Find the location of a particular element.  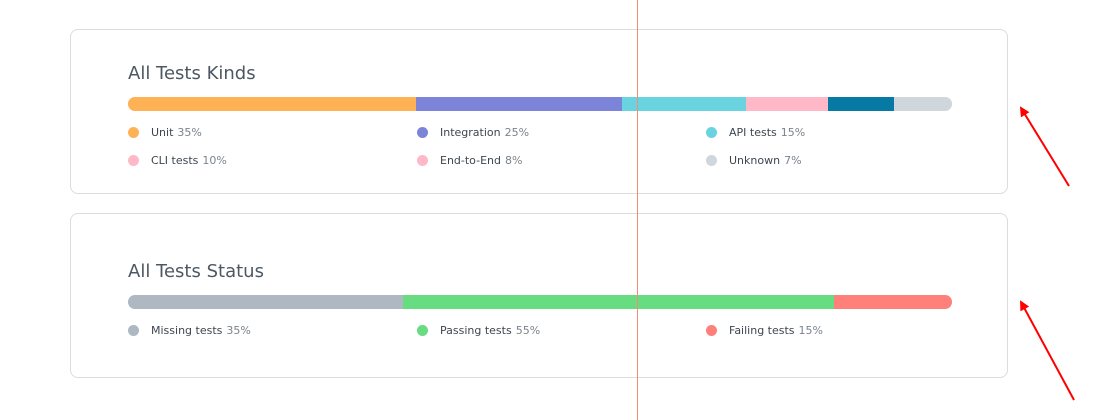

legend-label: Unit is located at coordinates (162, 132).